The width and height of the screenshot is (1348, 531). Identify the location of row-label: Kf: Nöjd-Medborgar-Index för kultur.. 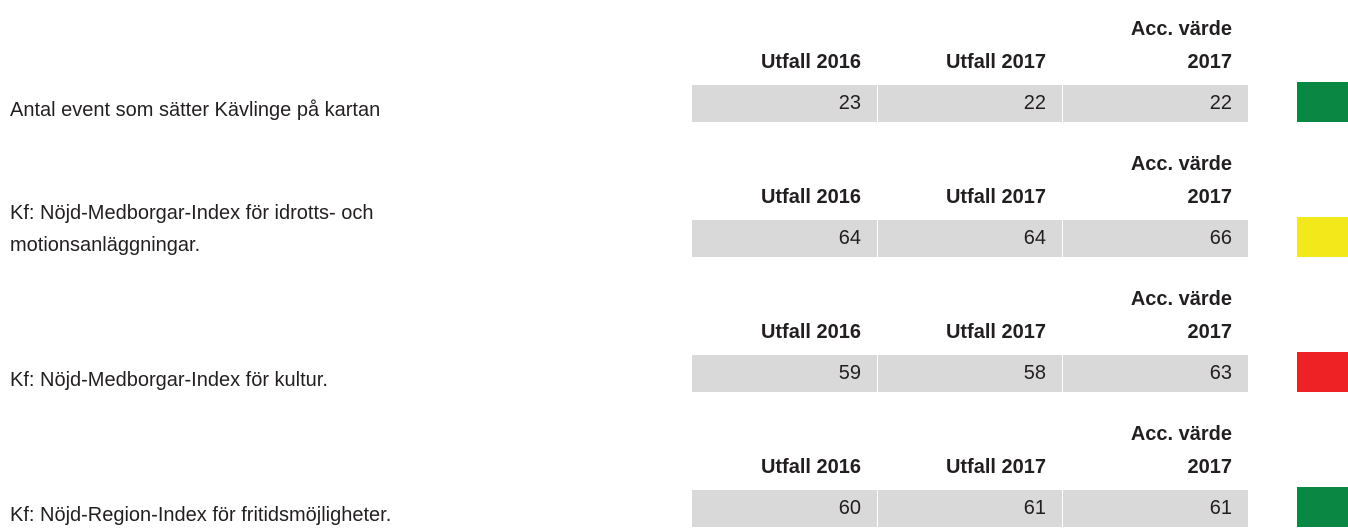
(169, 380).